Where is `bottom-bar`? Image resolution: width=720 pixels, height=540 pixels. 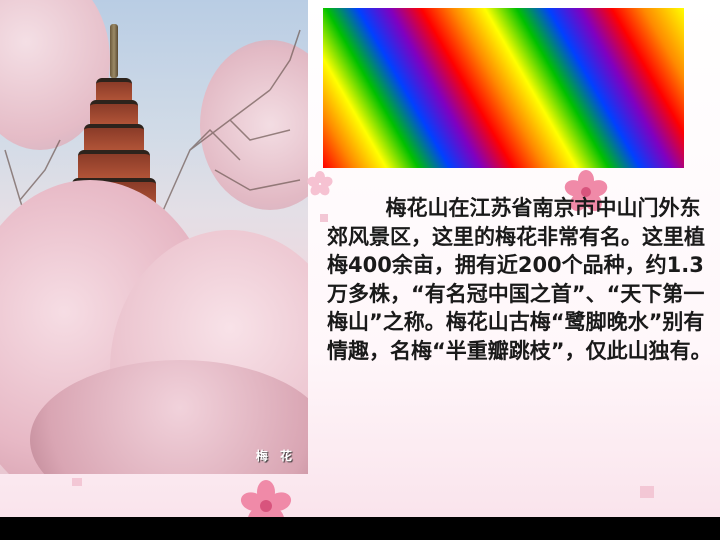
bottom-bar is located at coordinates (360, 528).